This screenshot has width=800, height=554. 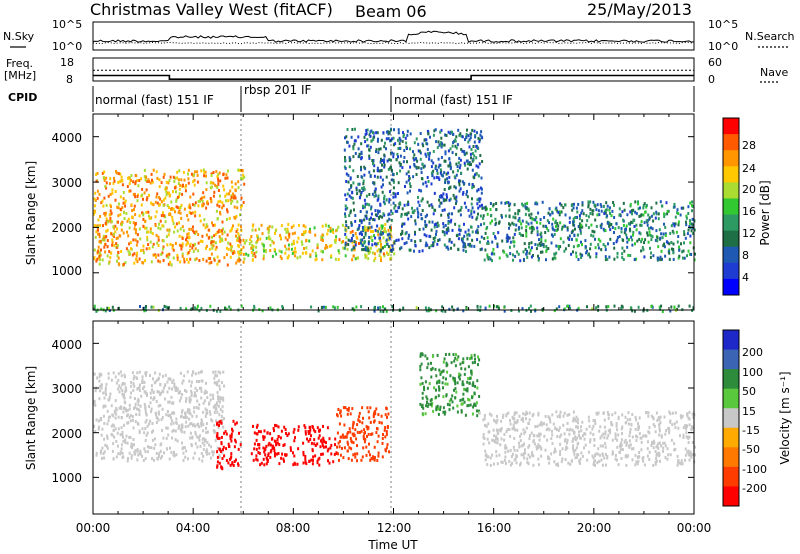 I want to click on nsky-trace, so click(x=393, y=36).